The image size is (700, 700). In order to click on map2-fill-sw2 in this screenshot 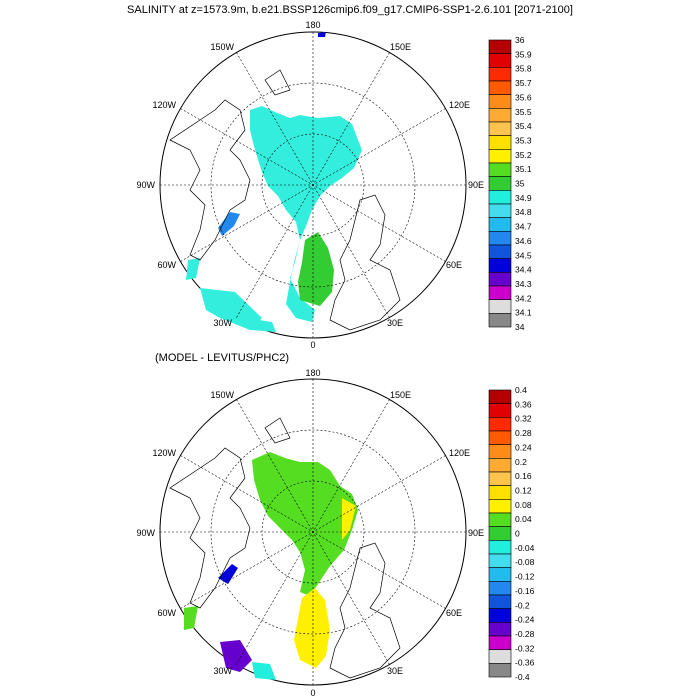, I will do `click(236, 656)`.